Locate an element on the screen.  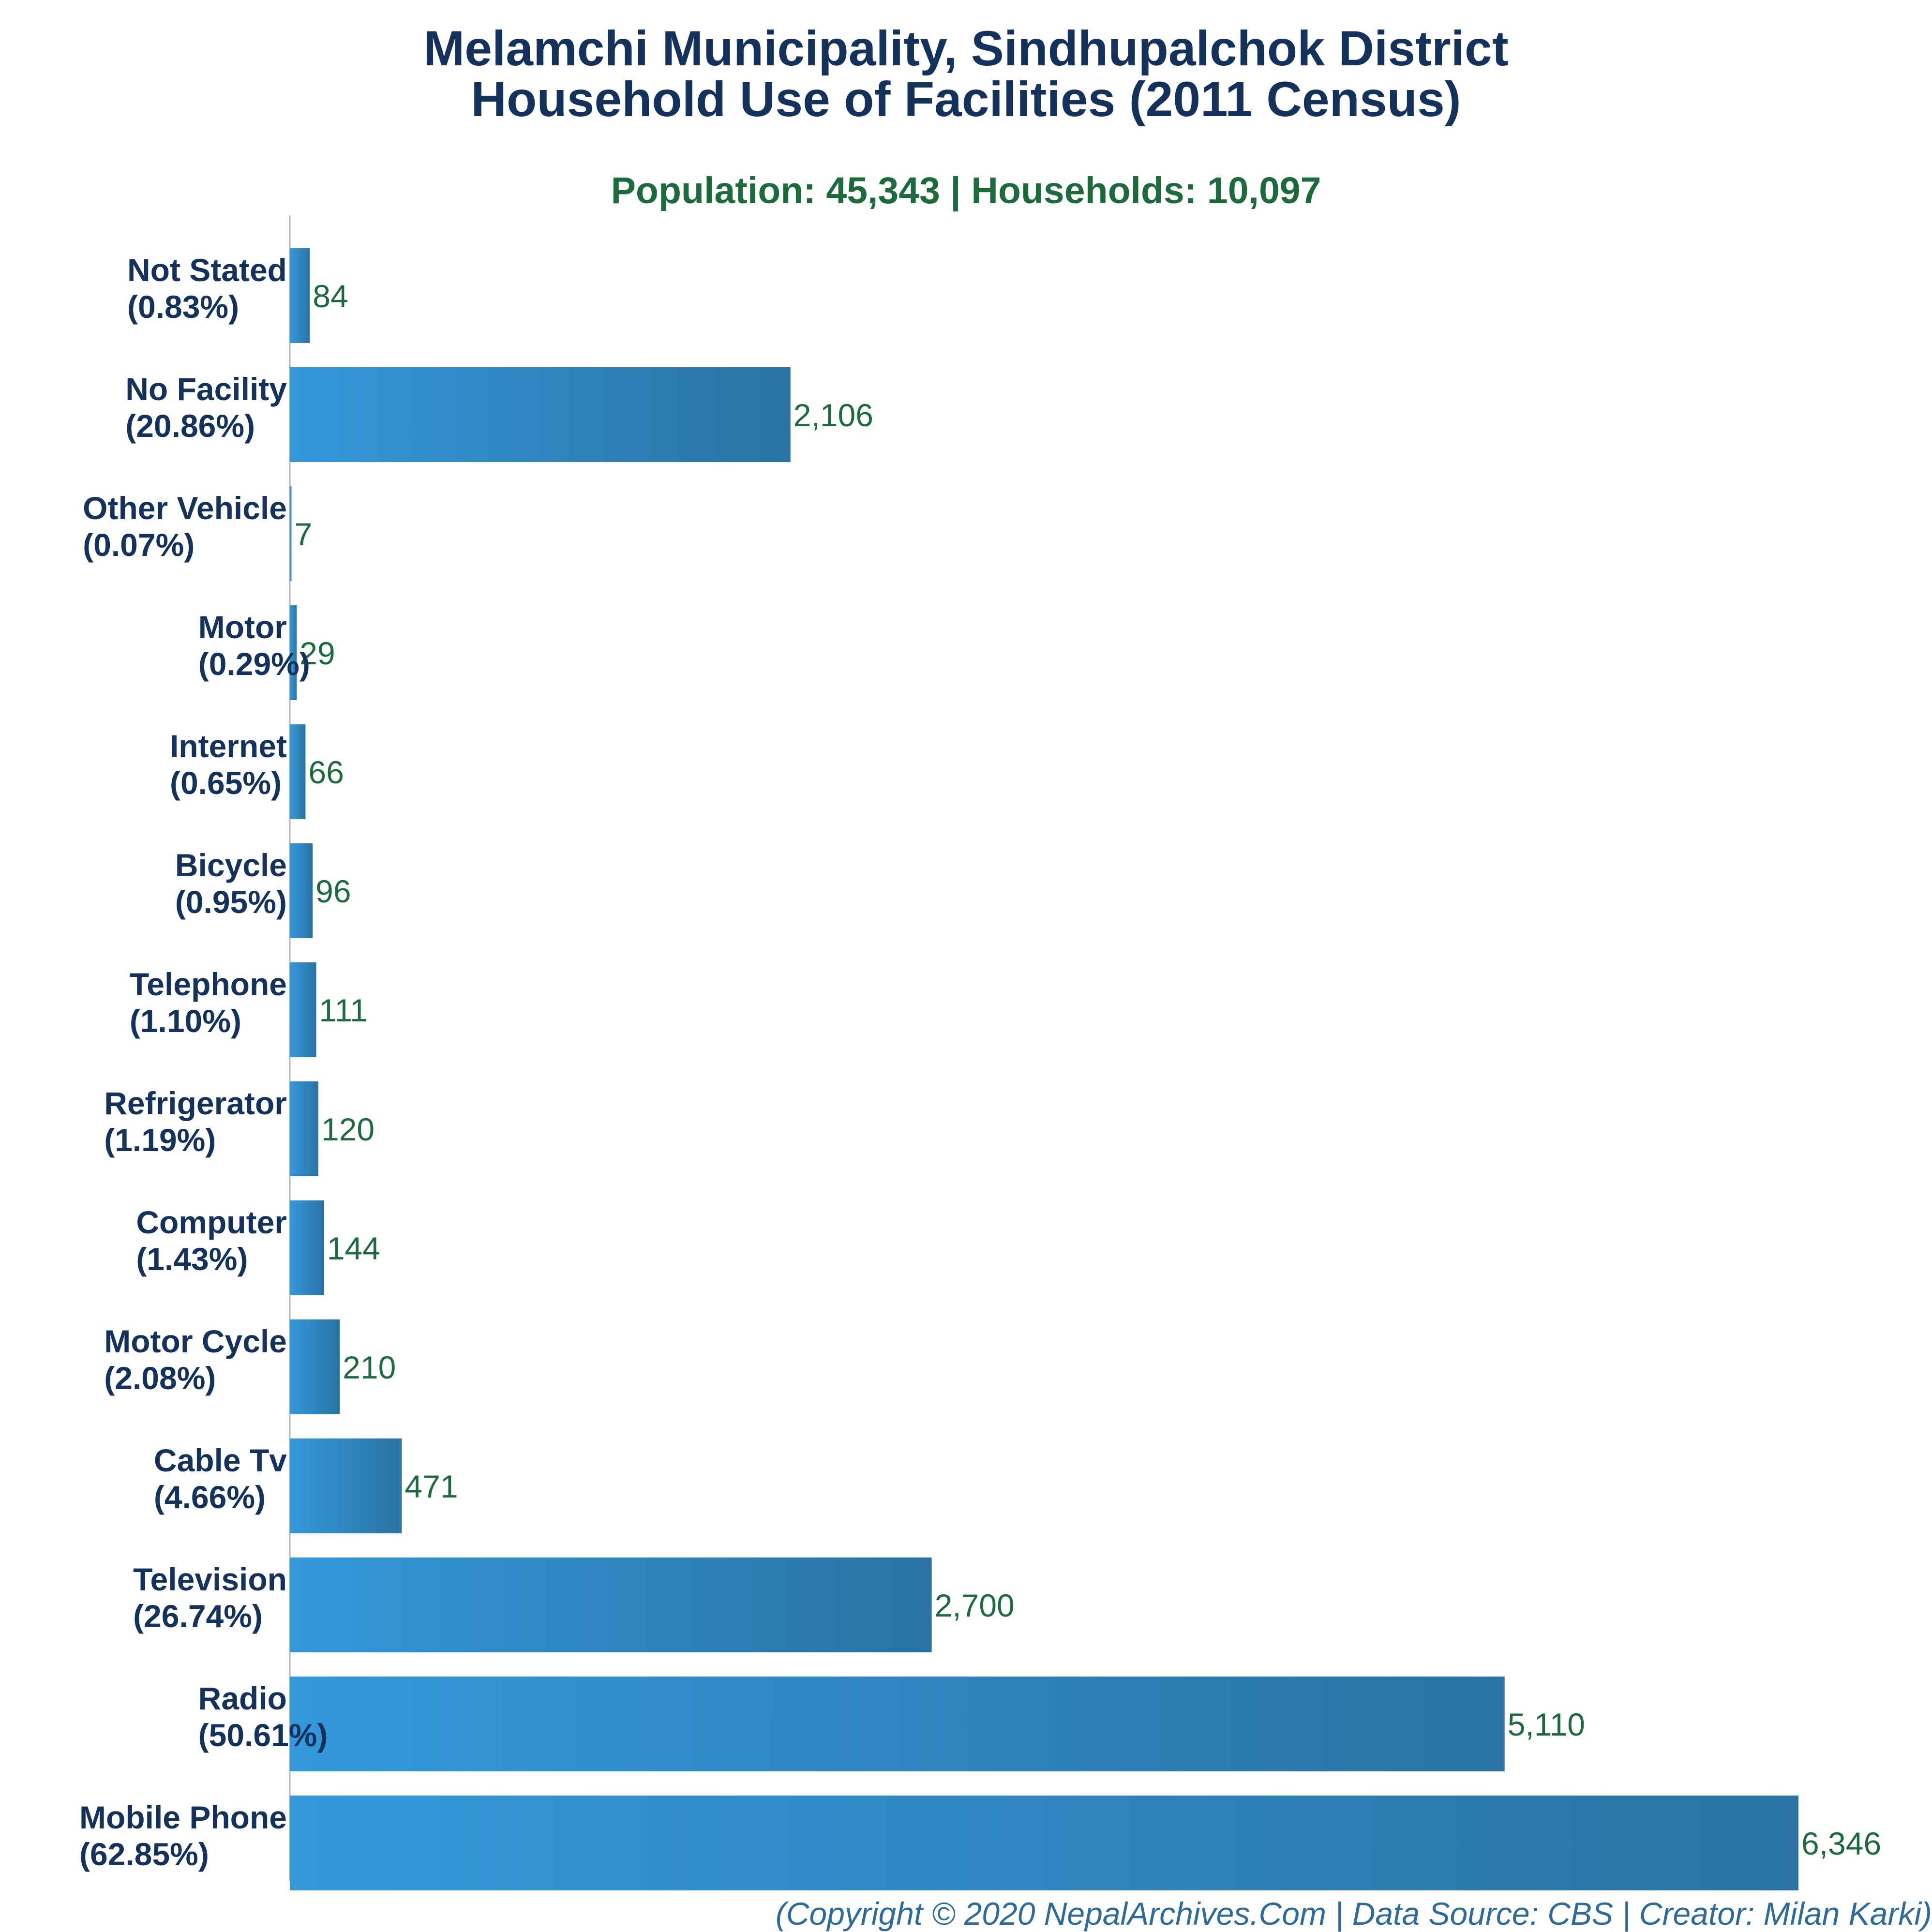
value-label-computer: 144 is located at coordinates (353, 1248).